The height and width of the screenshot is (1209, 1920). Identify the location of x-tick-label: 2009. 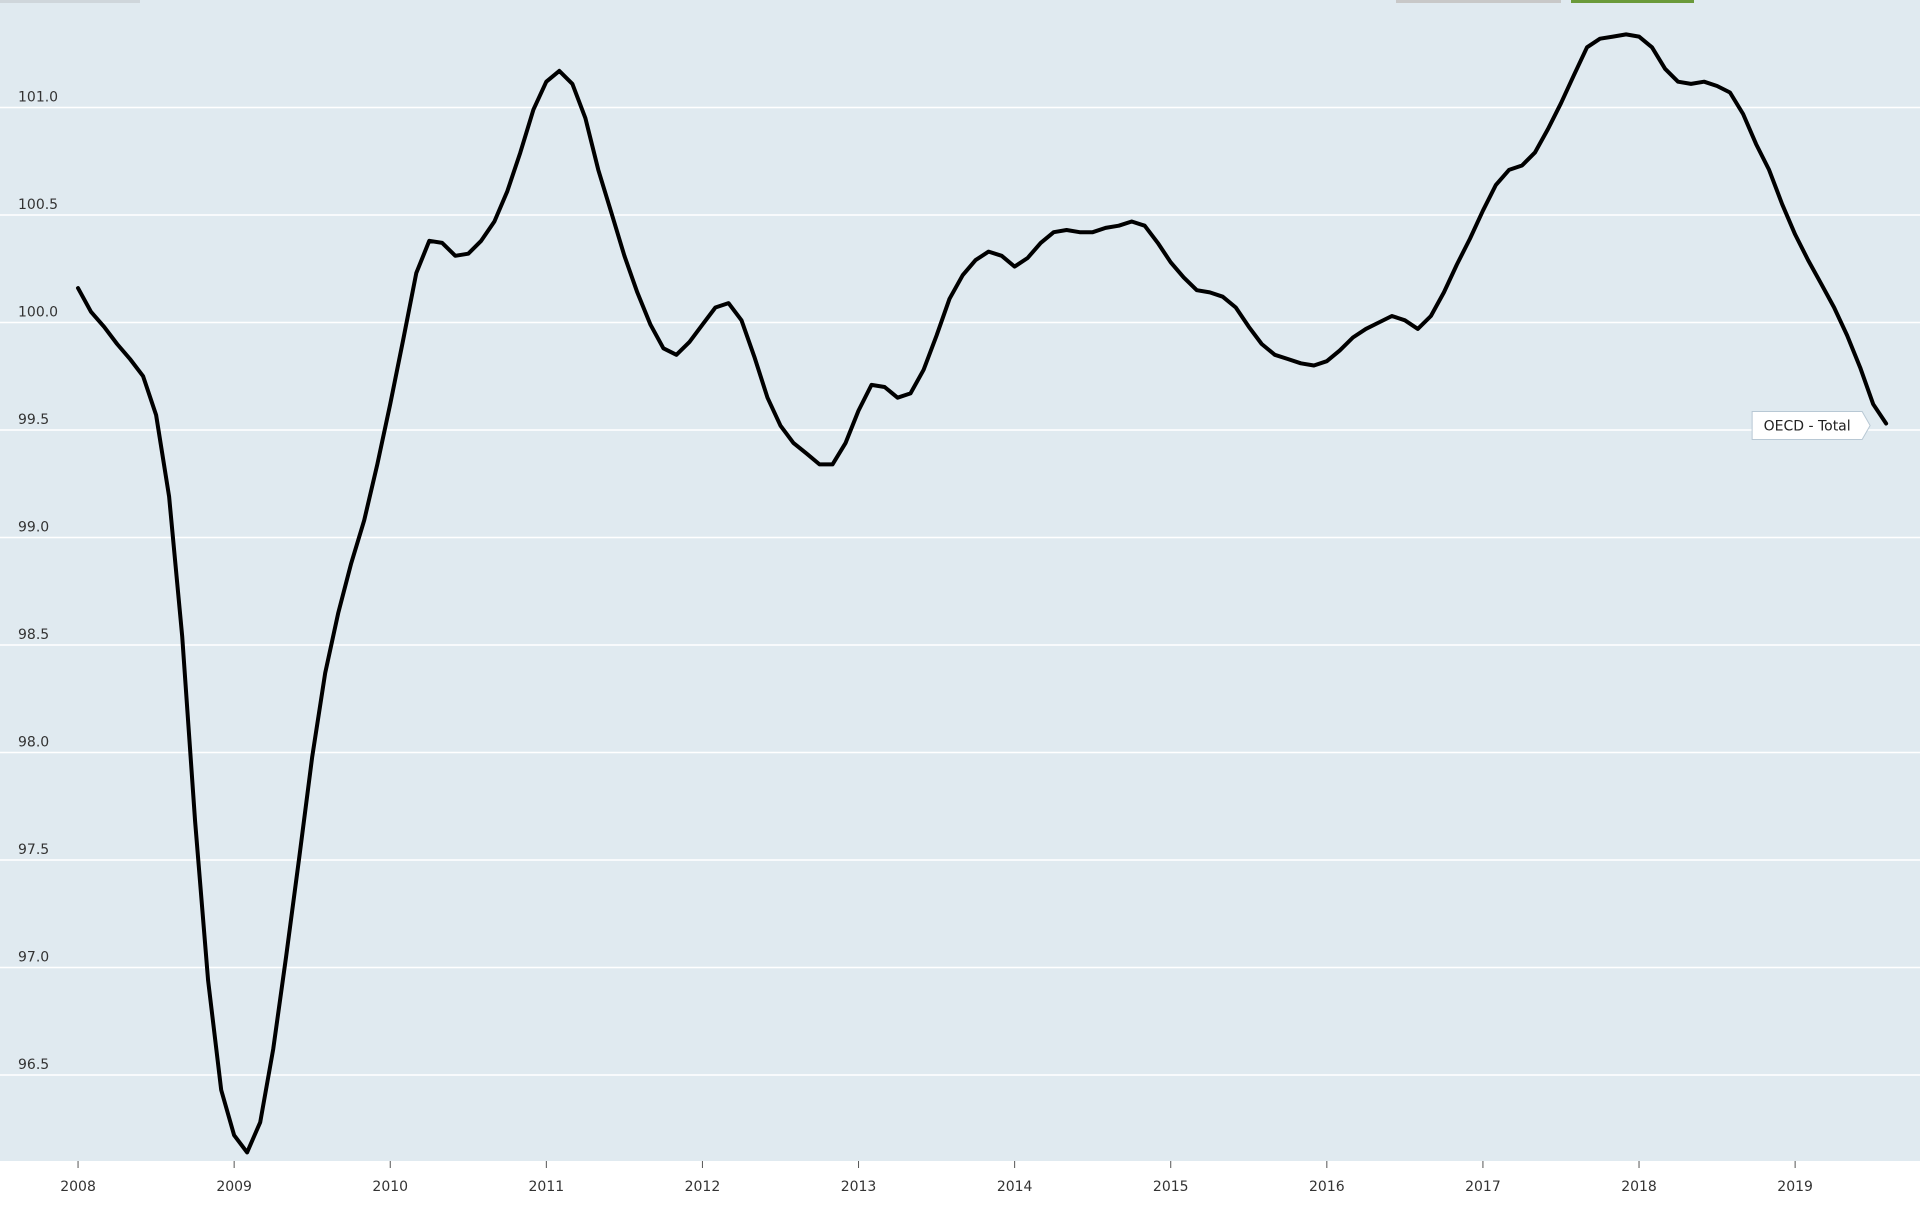
(234, 1187).